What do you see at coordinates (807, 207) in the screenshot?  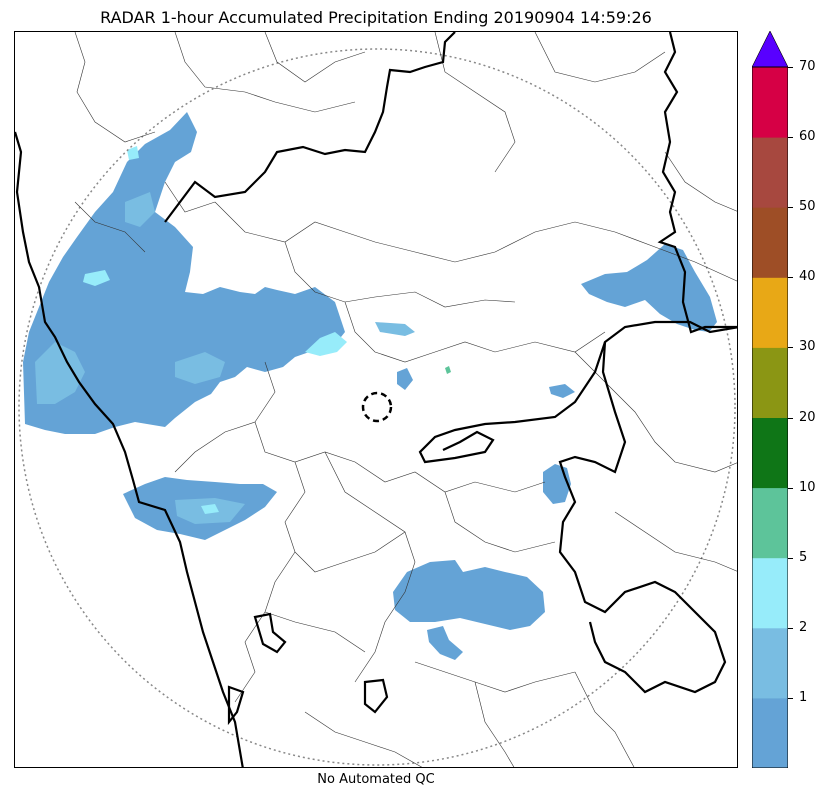 I see `colorbar-tick-label: 50` at bounding box center [807, 207].